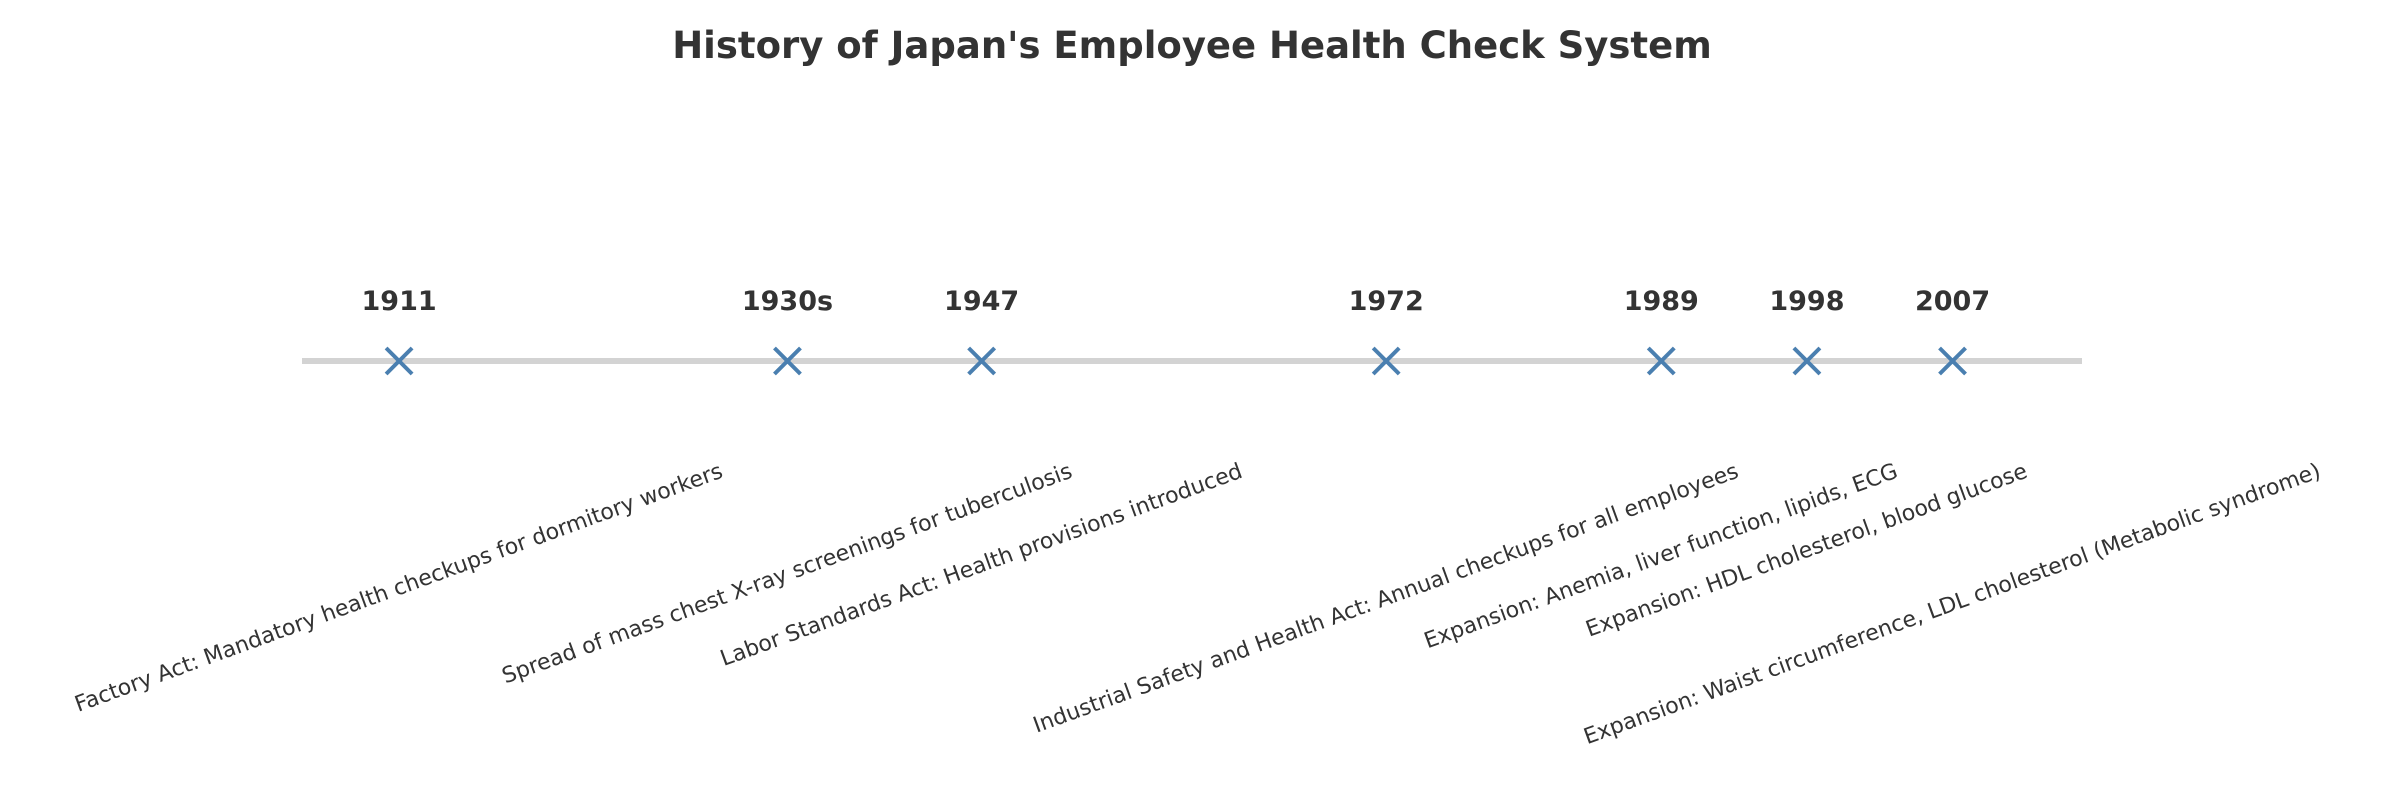 The image size is (2400, 800). I want to click on year-label: 1972, so click(1386, 301).